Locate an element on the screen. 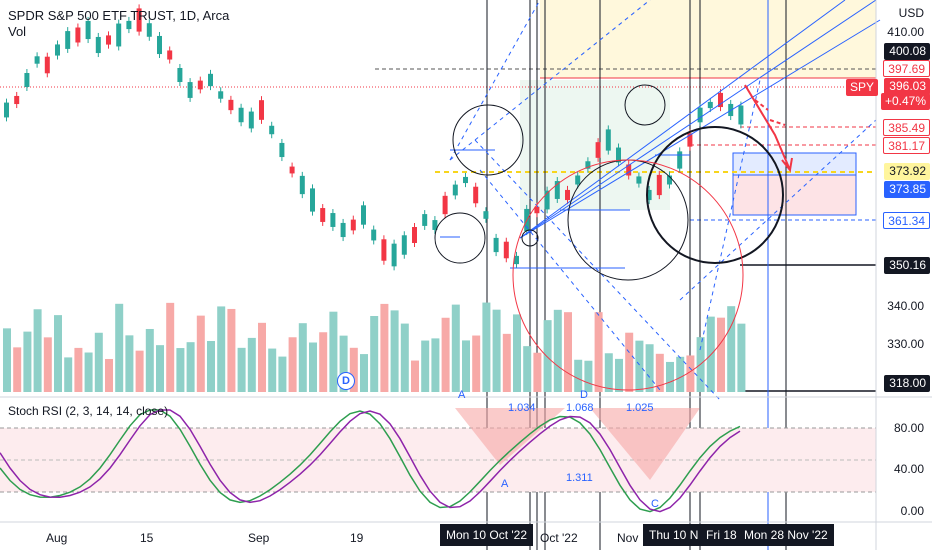 This screenshot has height=550, width=932. price-tag-385-49: 385.49 is located at coordinates (906, 127).